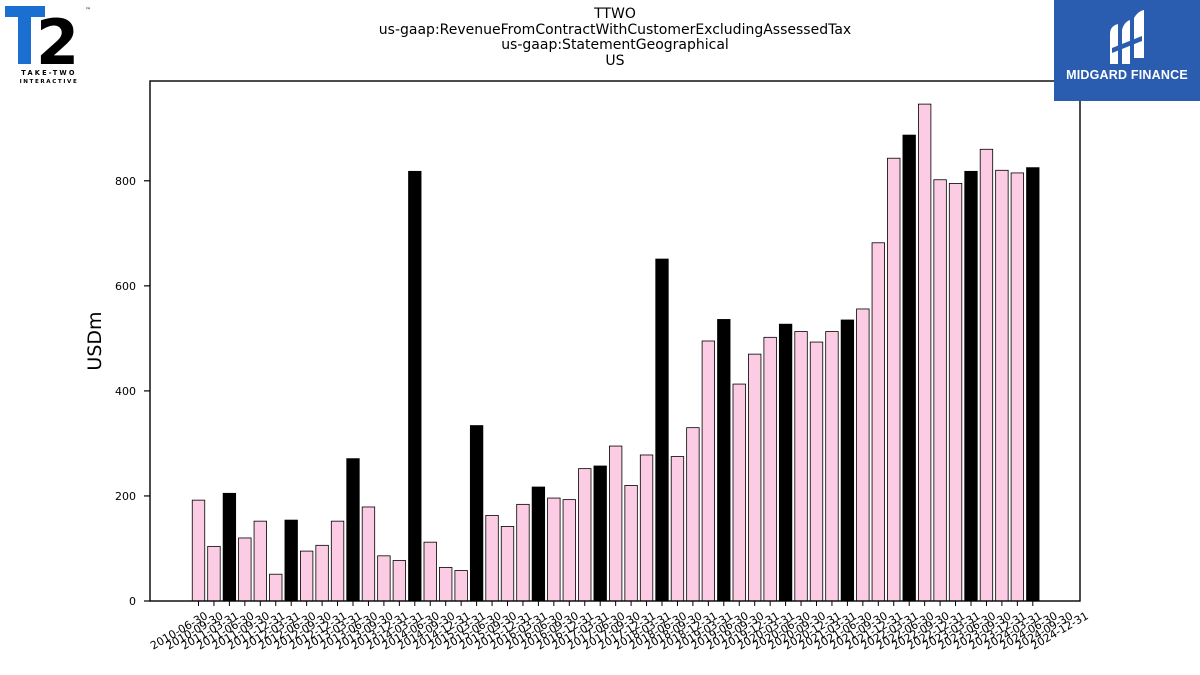 This screenshot has height=675, width=1200. Describe the element at coordinates (615, 60) in the screenshot. I see `chart-title-member: US` at that location.